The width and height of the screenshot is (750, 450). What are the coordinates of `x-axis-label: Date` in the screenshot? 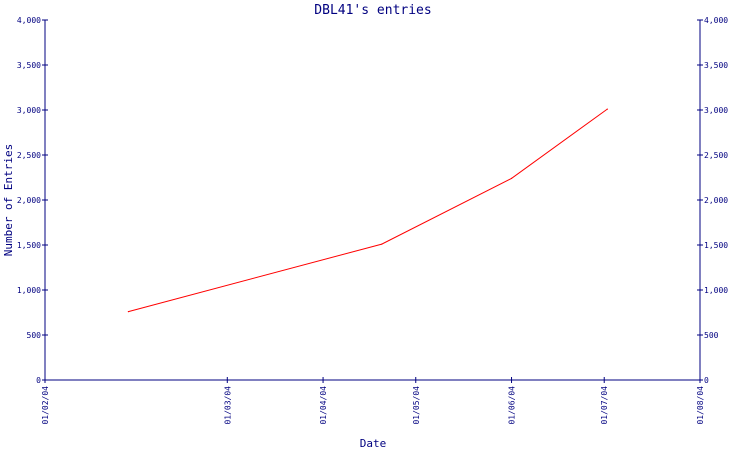 It's located at (373, 443).